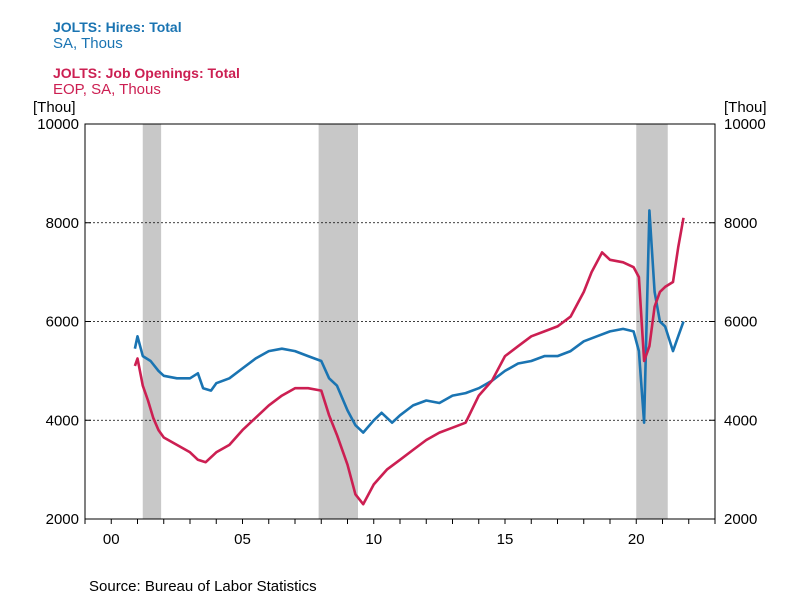 Image resolution: width=800 pixels, height=600 pixels. What do you see at coordinates (740, 420) in the screenshot?
I see `y-tick-label-right-1: 4000` at bounding box center [740, 420].